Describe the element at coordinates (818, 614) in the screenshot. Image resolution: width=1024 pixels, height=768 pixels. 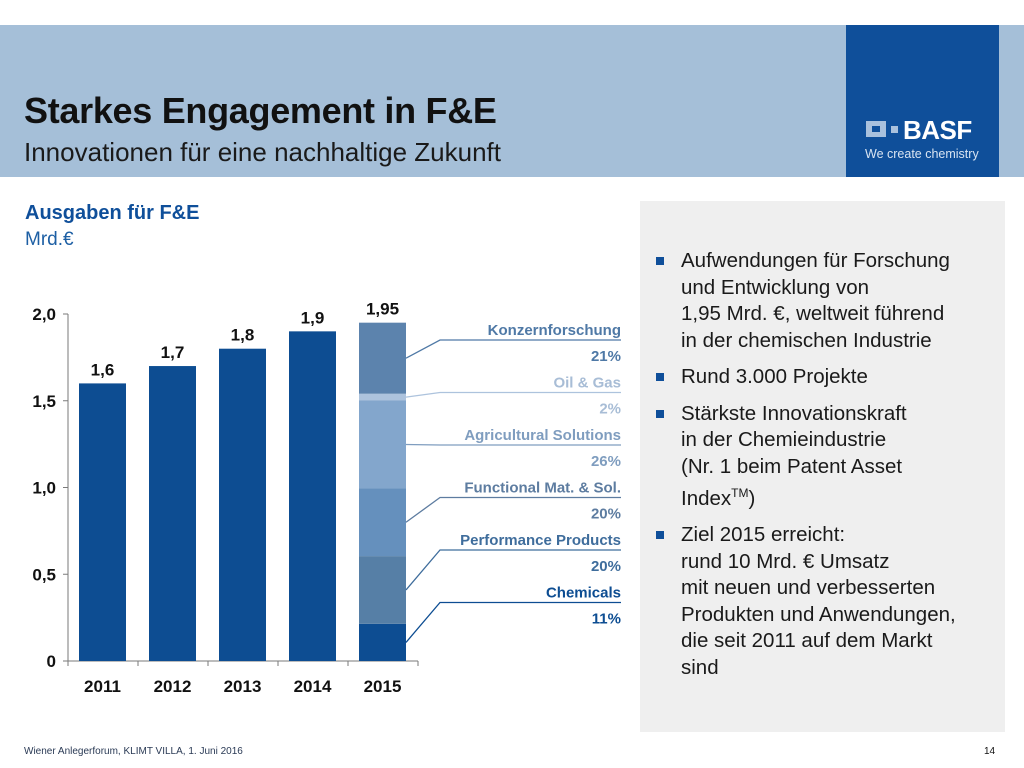
I see `bullet-line: Produkten und Anwendungen,` at that location.